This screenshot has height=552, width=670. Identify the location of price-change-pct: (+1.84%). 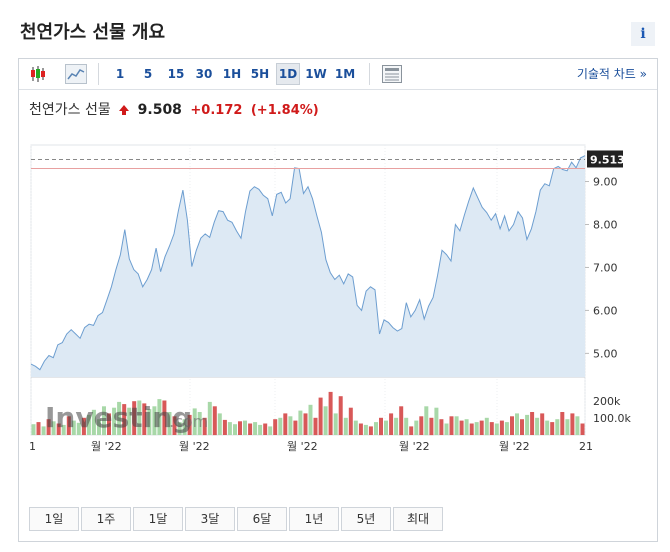
(284, 110).